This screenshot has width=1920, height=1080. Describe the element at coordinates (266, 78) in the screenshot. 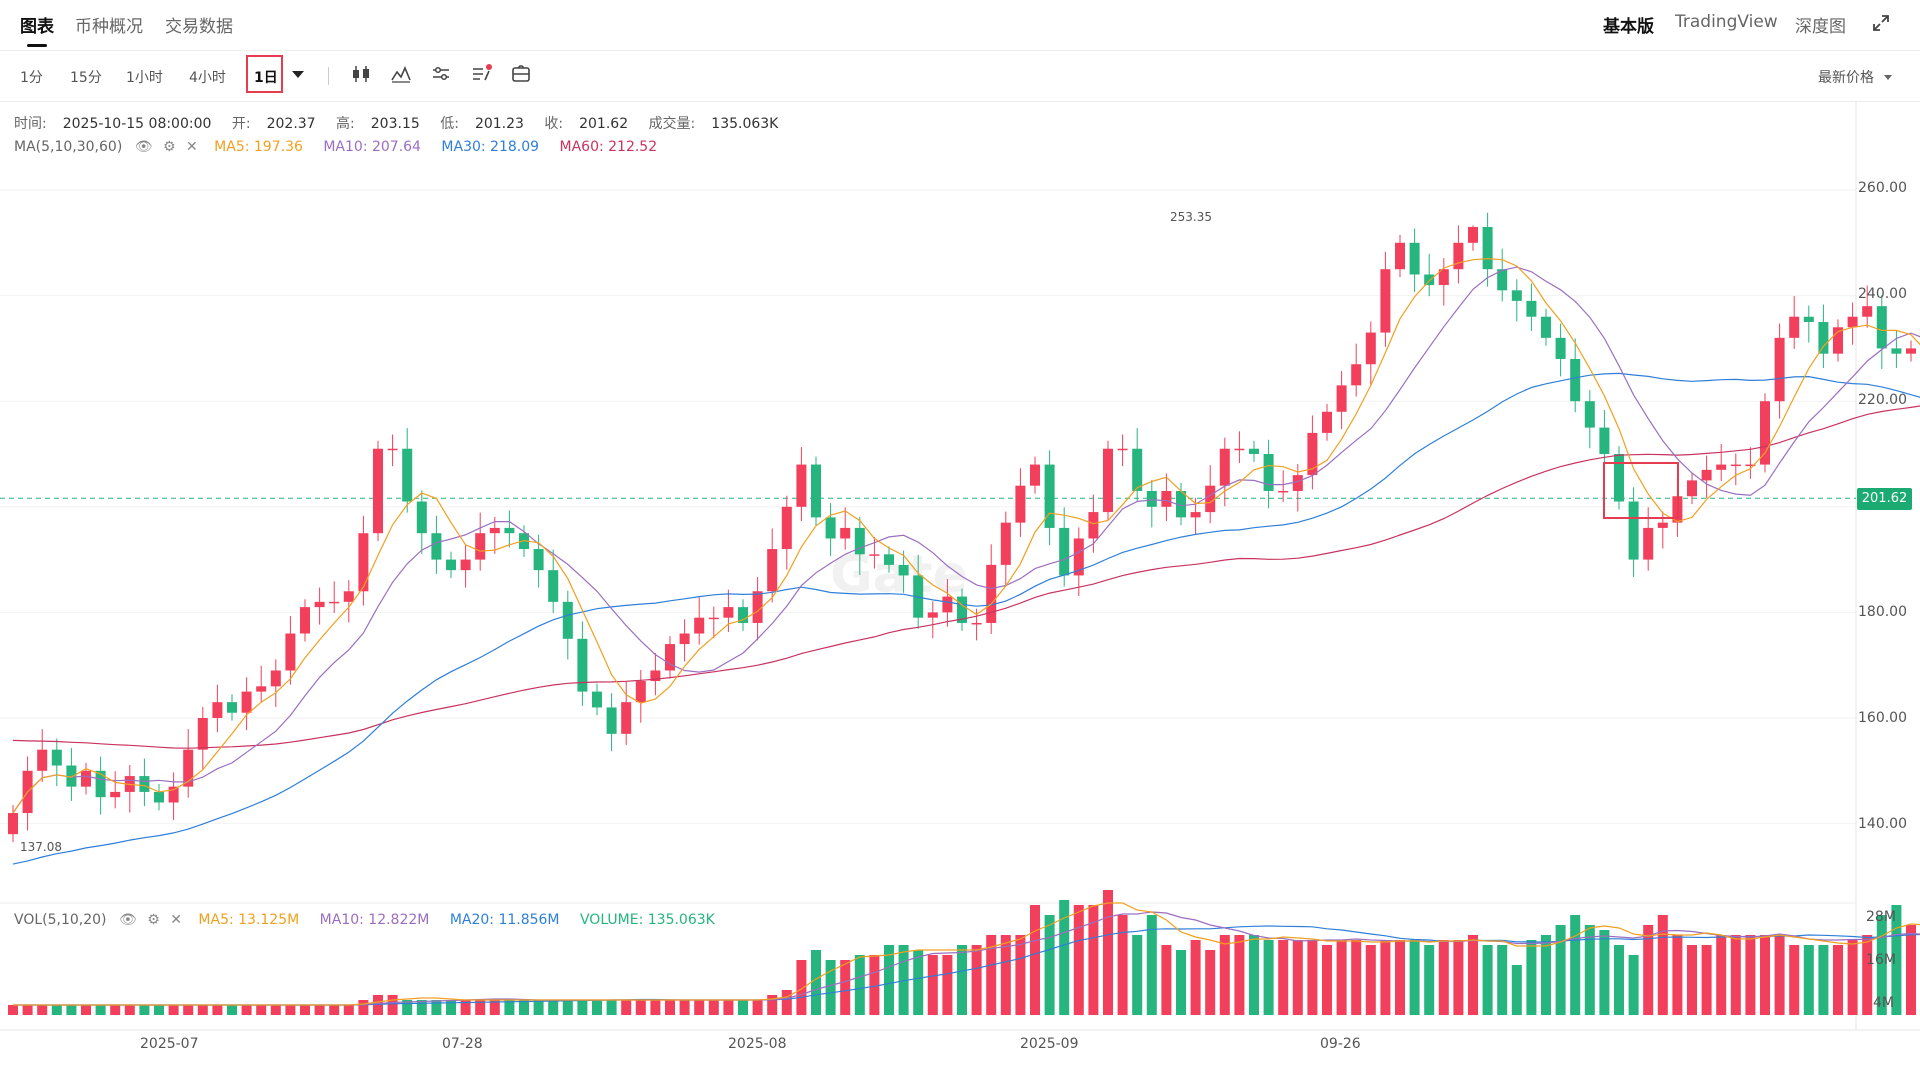

I see `interval-1d: 1日` at that location.